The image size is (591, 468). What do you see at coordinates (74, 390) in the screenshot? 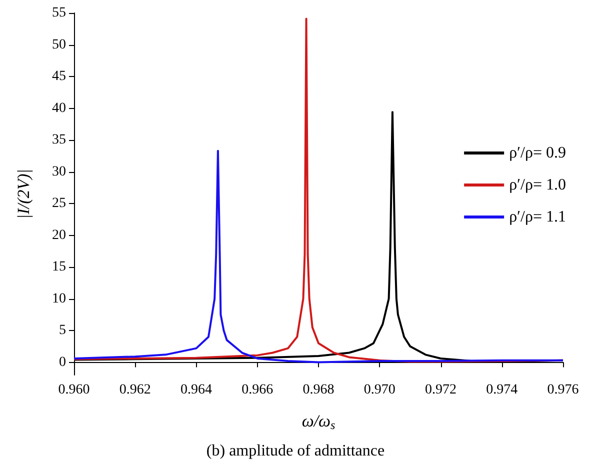
I see `x-tick-label: 0.960` at bounding box center [74, 390].